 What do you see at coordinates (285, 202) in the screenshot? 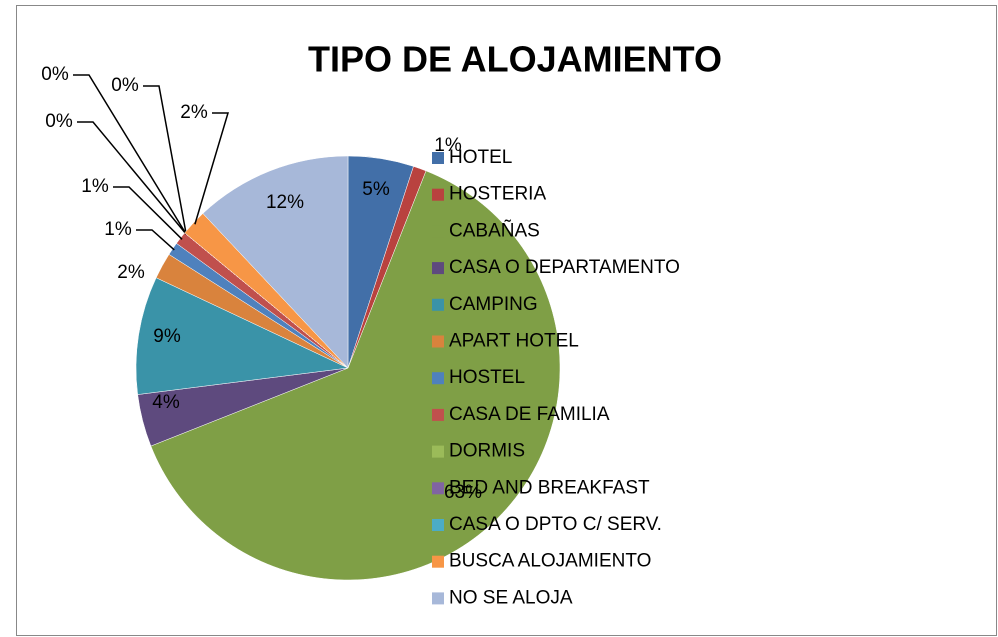
I see `data-label: 12%` at bounding box center [285, 202].